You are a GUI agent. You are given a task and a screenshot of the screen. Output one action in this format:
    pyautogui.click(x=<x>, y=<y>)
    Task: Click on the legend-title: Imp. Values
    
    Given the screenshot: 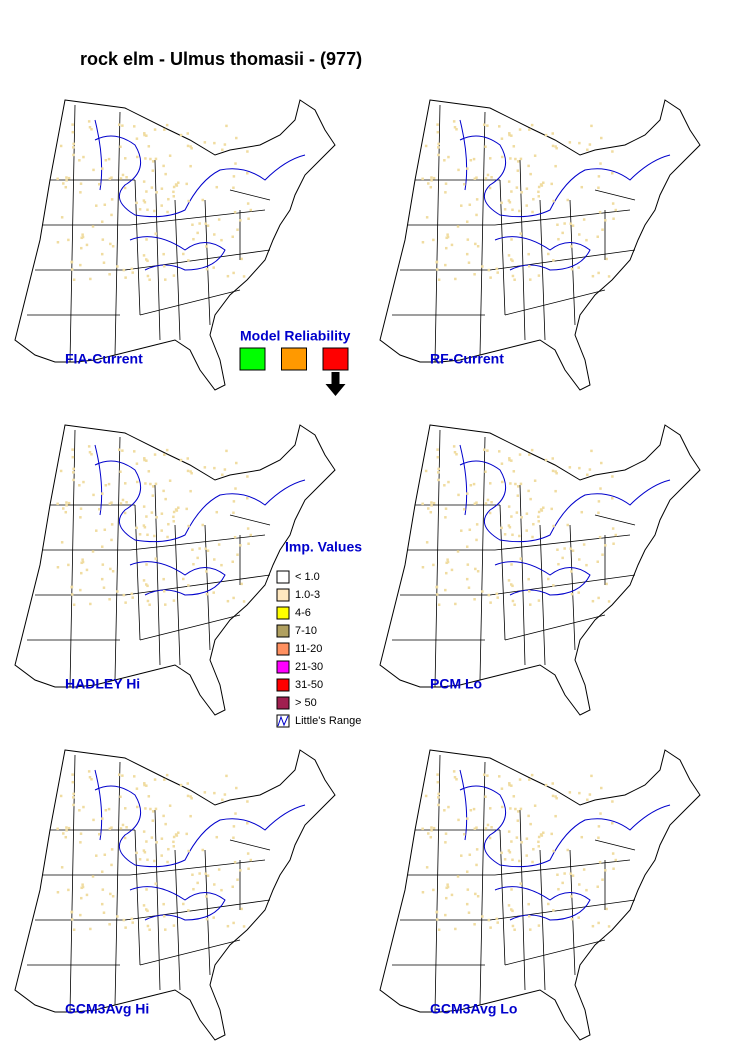 What is the action you would take?
    pyautogui.click(x=323, y=547)
    